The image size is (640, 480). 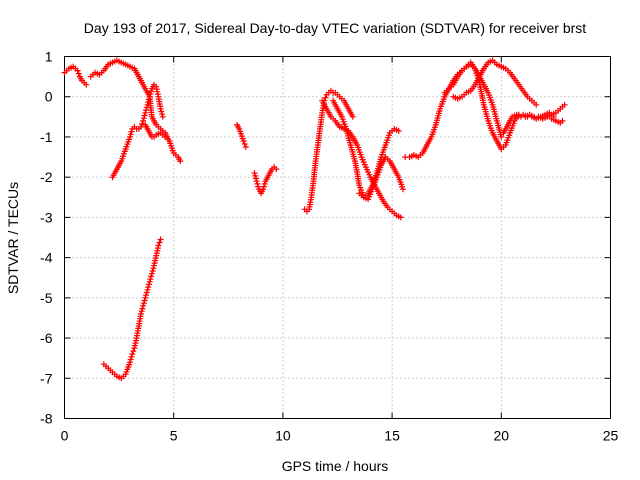 I want to click on series-sat-f, so click(x=241, y=135).